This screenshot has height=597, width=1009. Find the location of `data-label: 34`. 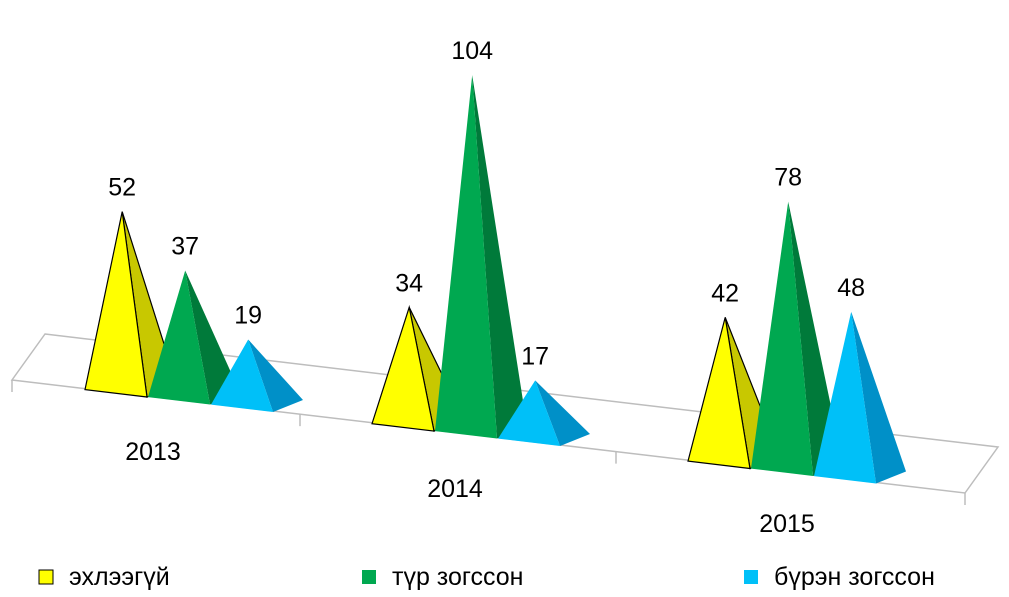

data-label: 34 is located at coordinates (409, 283).